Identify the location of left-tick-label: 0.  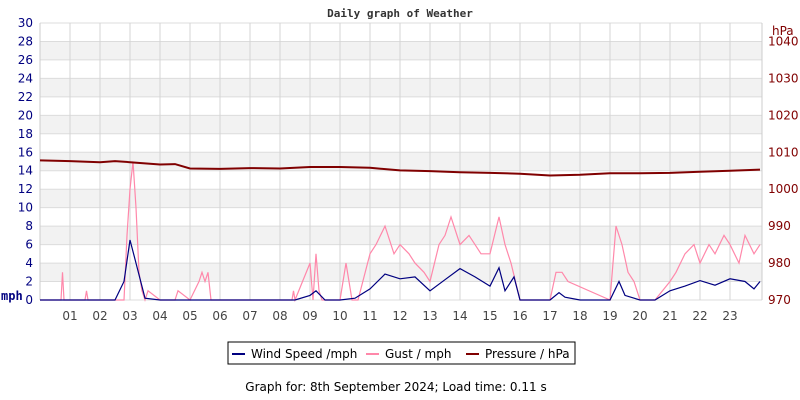
(29, 300).